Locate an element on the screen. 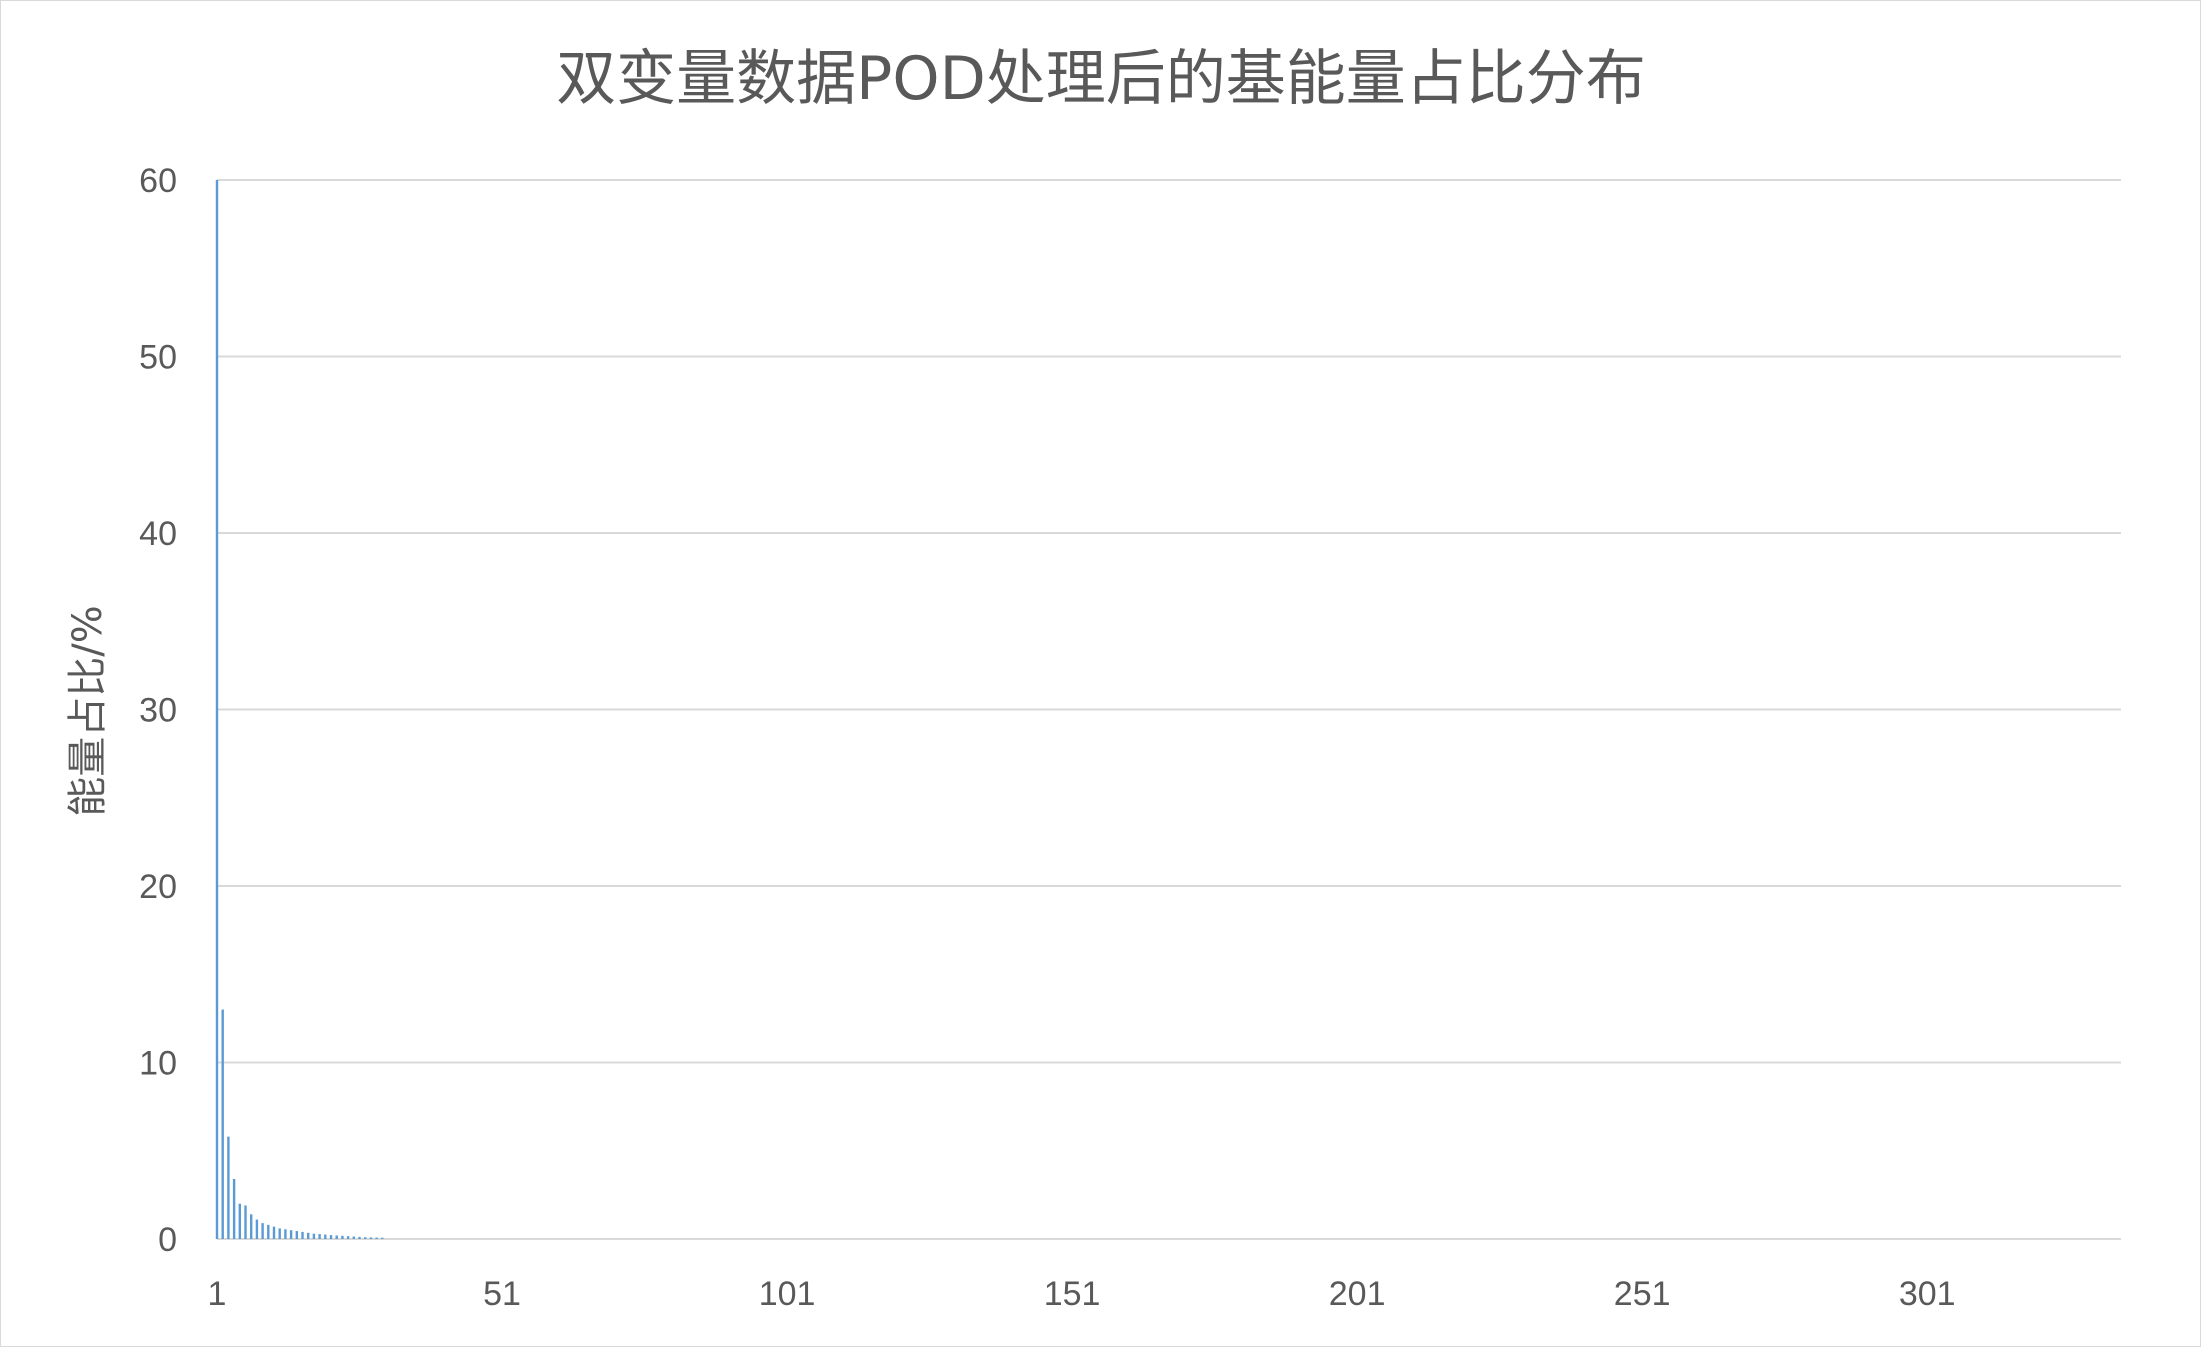 The image size is (2201, 1348). y-tick-label: 50 is located at coordinates (158, 358).